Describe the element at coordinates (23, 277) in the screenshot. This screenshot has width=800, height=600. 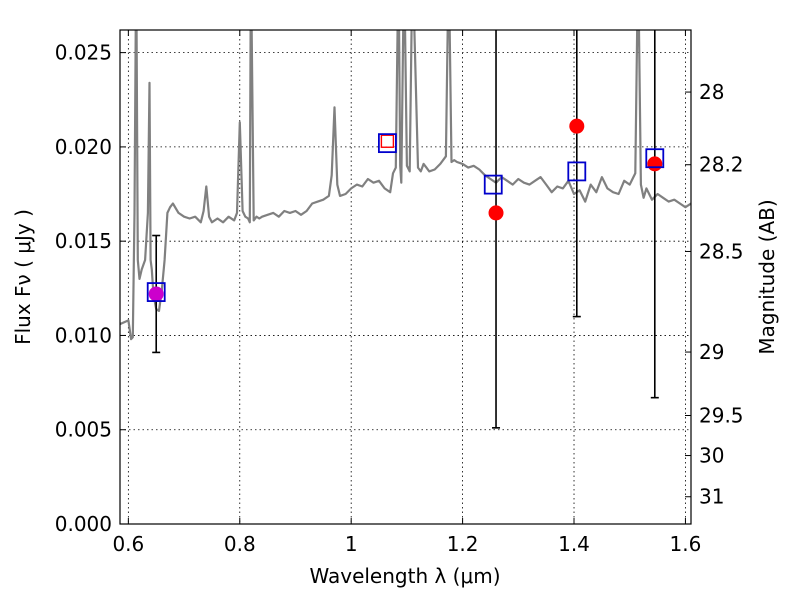
I see `y-axis-title: Flux Fν ( μJy )` at that location.